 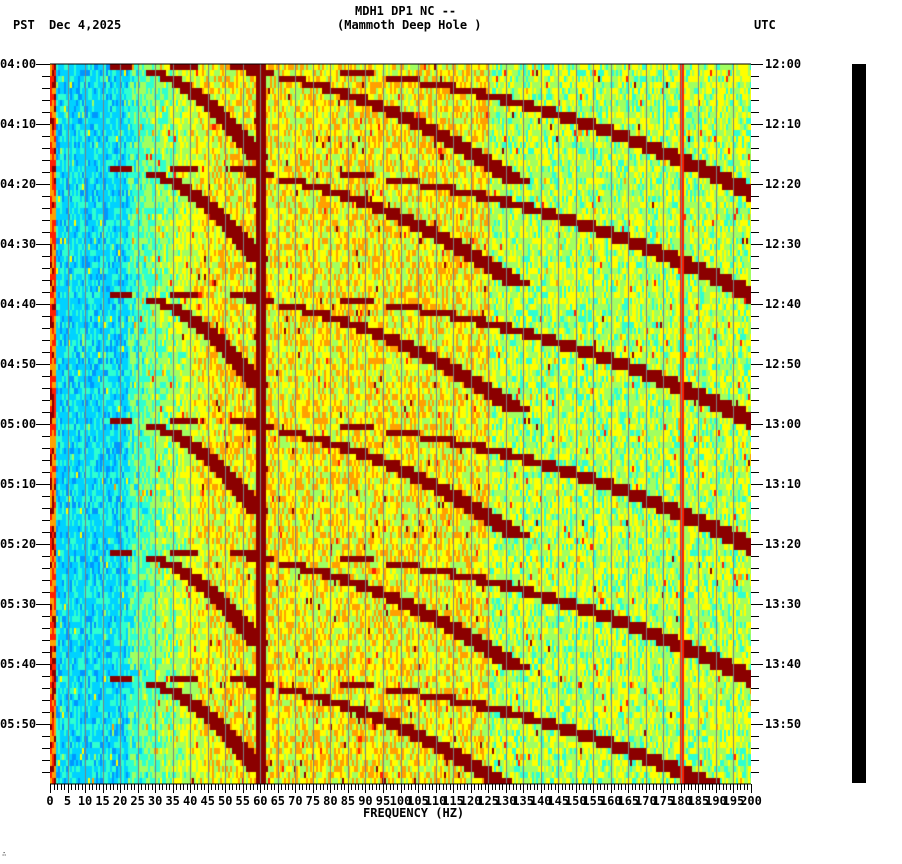 I want to click on frequency-tick-label: 175, so click(x=663, y=801).